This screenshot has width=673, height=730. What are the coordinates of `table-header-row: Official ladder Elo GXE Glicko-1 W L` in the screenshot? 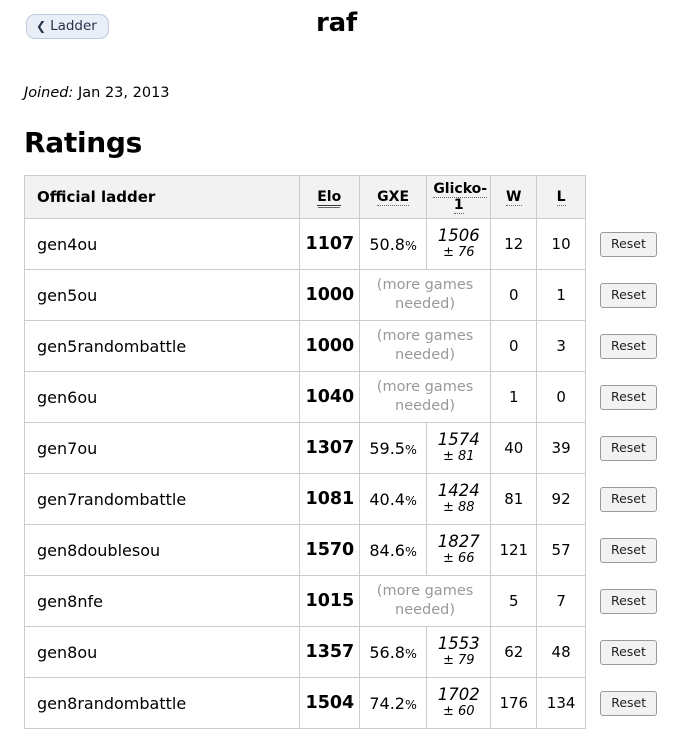 It's located at (344, 197).